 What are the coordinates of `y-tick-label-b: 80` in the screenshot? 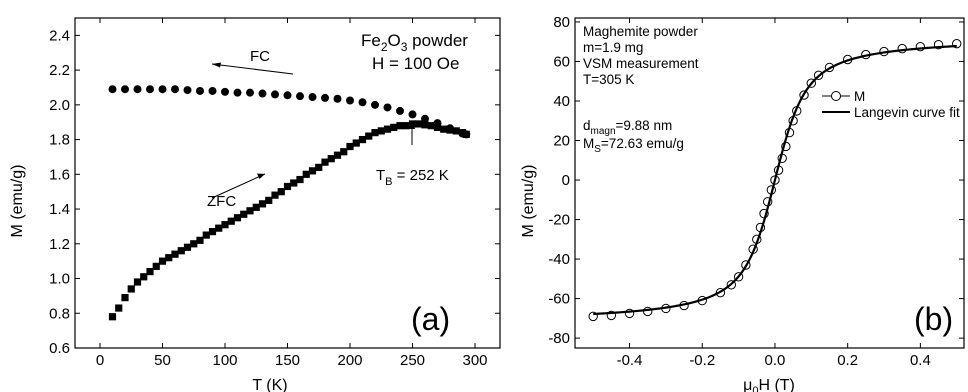 It's located at (561, 22).